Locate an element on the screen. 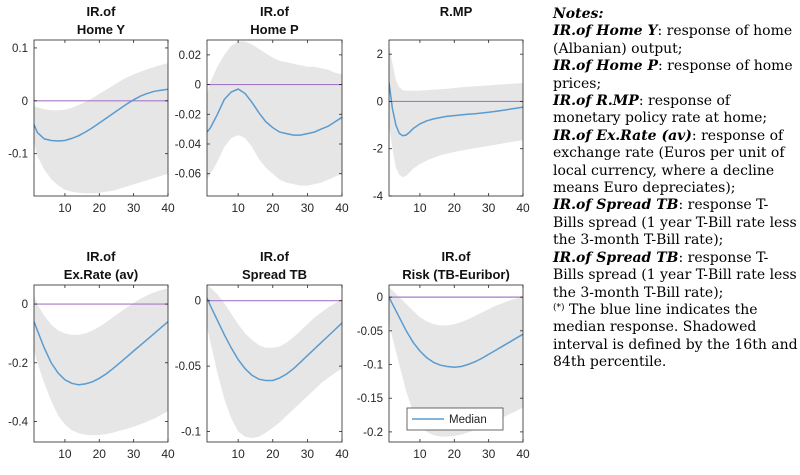 This screenshot has width=800, height=475. note-home-p: IR.of Home P: response of home prices; is located at coordinates (675, 75).